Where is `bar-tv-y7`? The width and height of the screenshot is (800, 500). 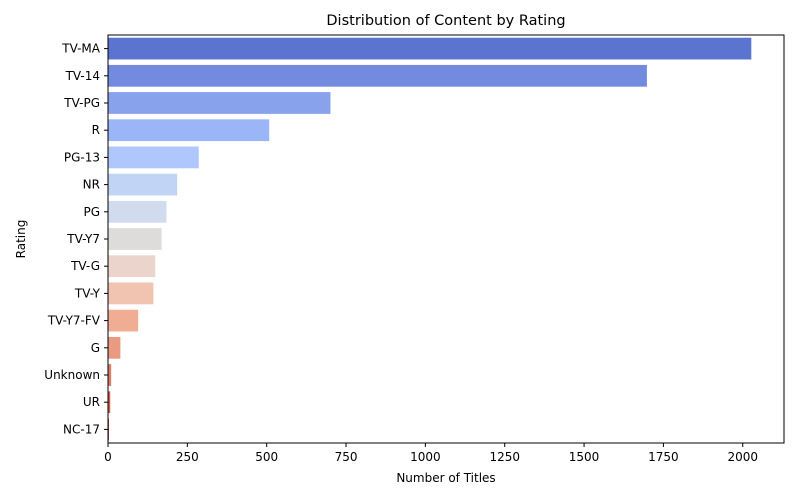 bar-tv-y7 is located at coordinates (135, 239).